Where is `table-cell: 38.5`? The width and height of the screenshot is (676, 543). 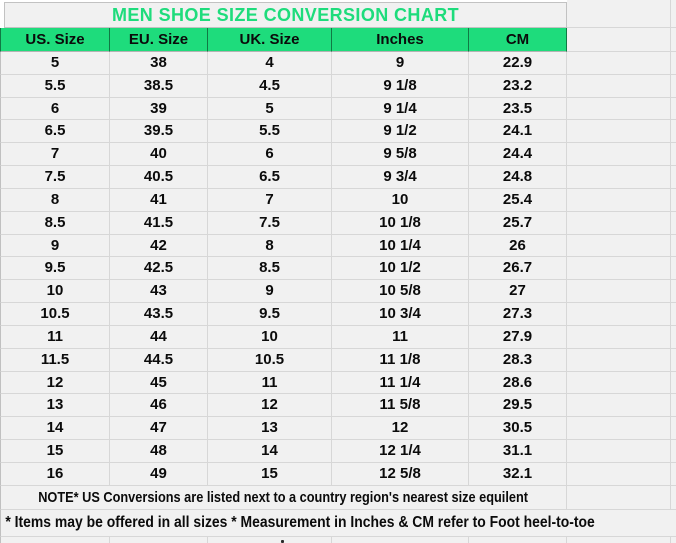
table-cell: 38.5 is located at coordinates (159, 86).